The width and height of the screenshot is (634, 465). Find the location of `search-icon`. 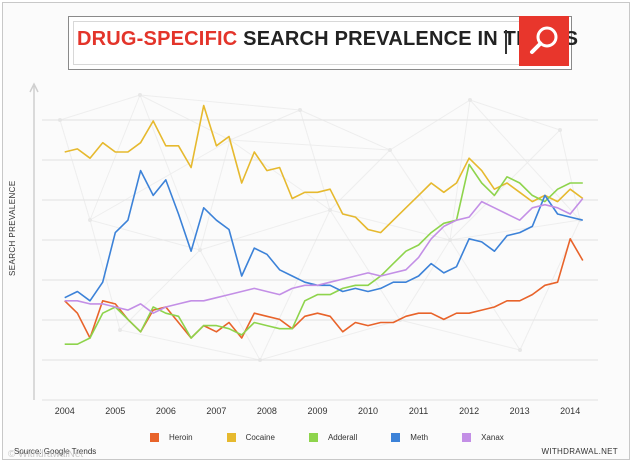

search-icon is located at coordinates (544, 40).